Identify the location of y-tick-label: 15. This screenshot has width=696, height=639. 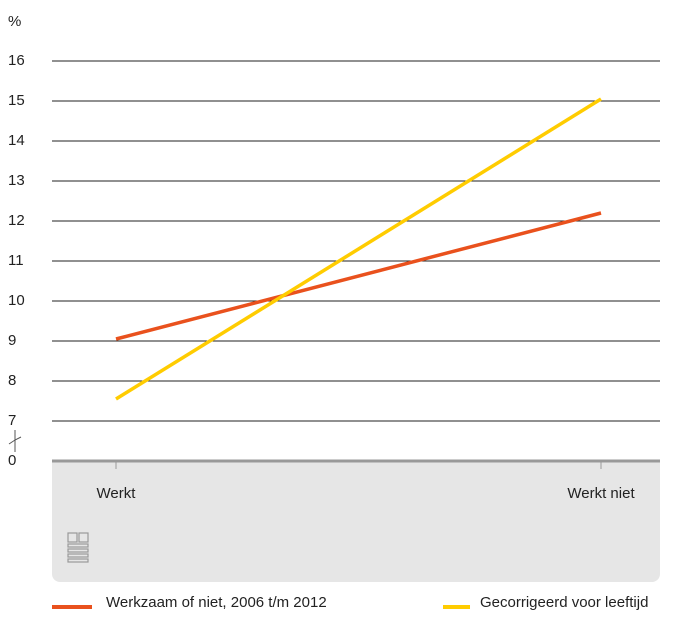
(16, 100).